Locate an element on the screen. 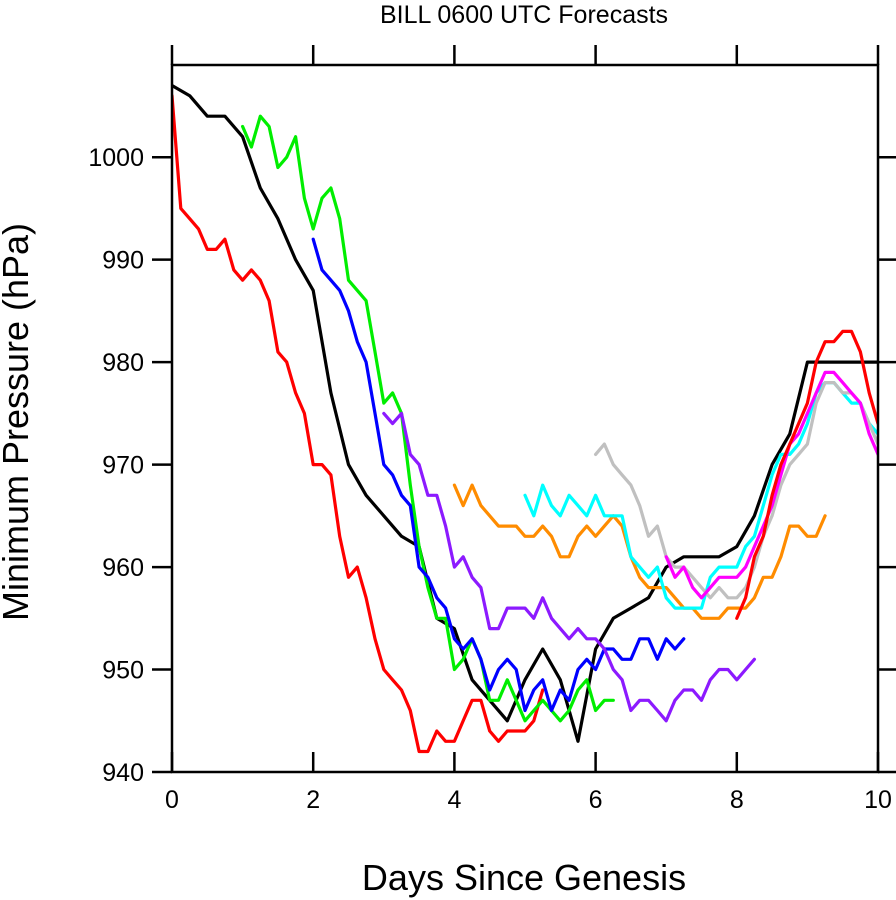  y-tick-label: 960 is located at coordinates (123, 568).